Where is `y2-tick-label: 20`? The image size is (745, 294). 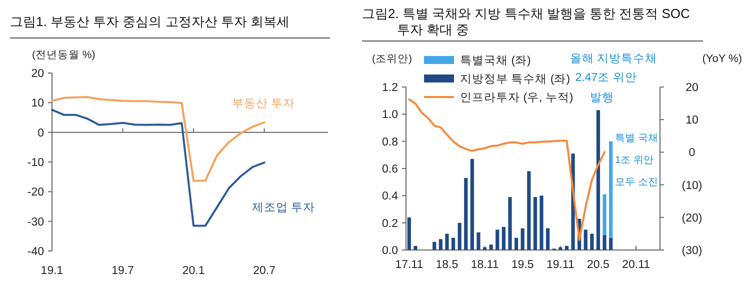 y2-tick-label: 20 is located at coordinates (692, 88).